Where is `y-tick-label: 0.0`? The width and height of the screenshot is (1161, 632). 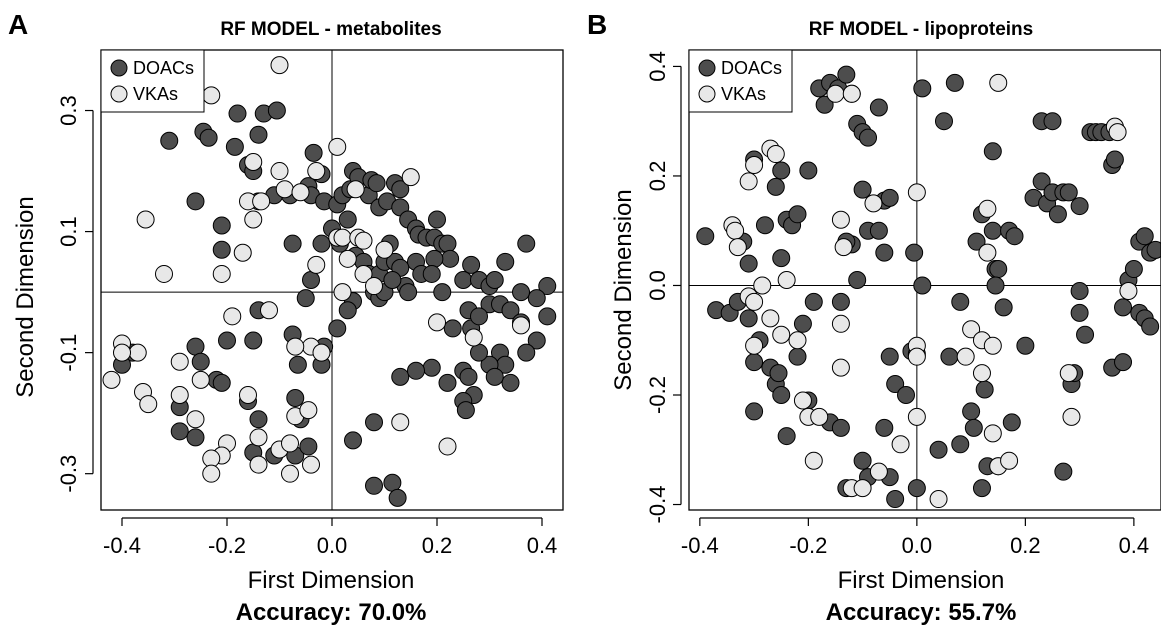 y-tick-label: 0.0 is located at coordinates (657, 285).